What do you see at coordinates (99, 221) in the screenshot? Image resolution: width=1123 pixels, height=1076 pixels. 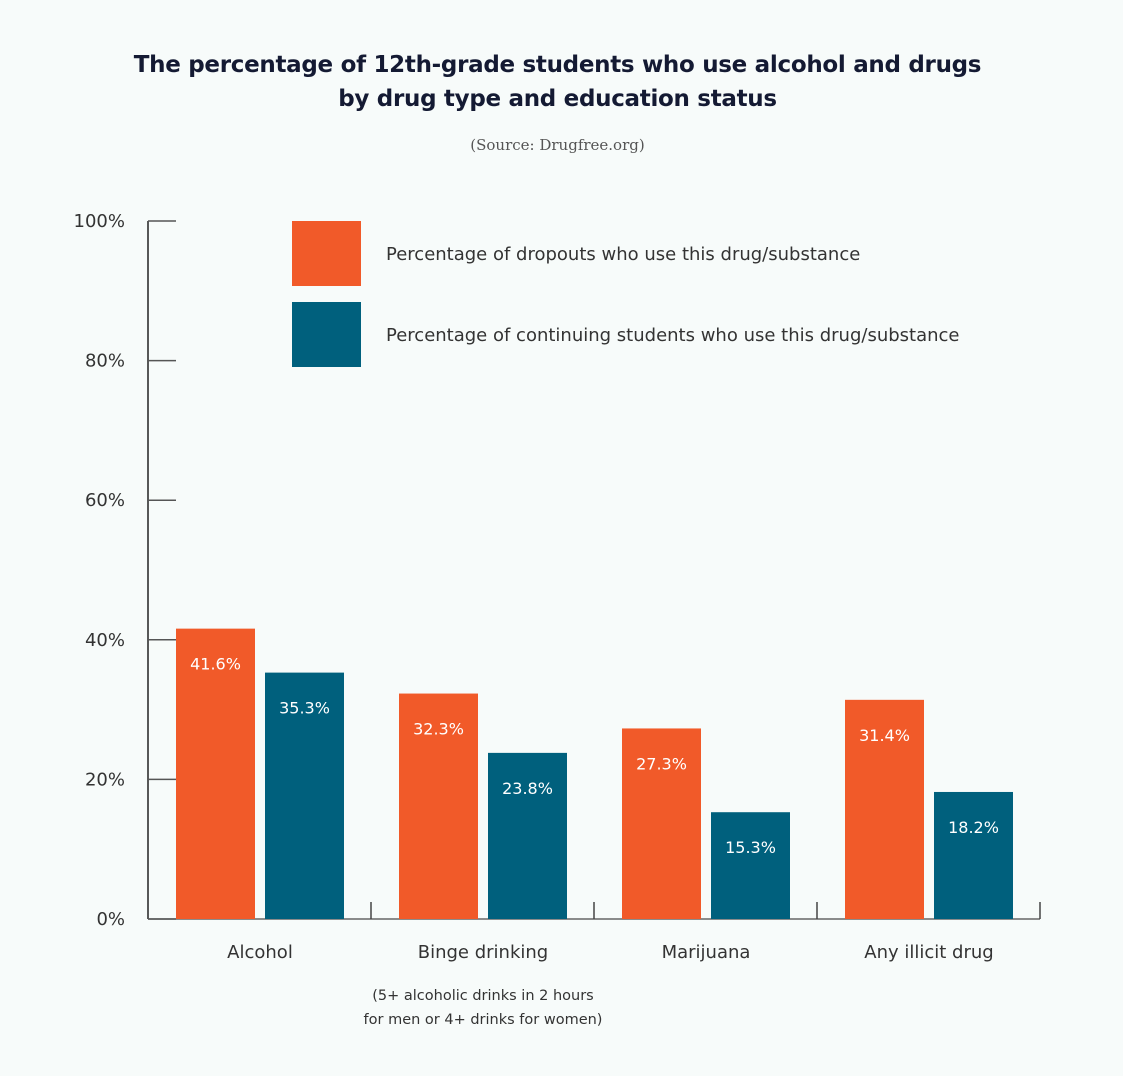 I see `y-tick-label: 100%` at bounding box center [99, 221].